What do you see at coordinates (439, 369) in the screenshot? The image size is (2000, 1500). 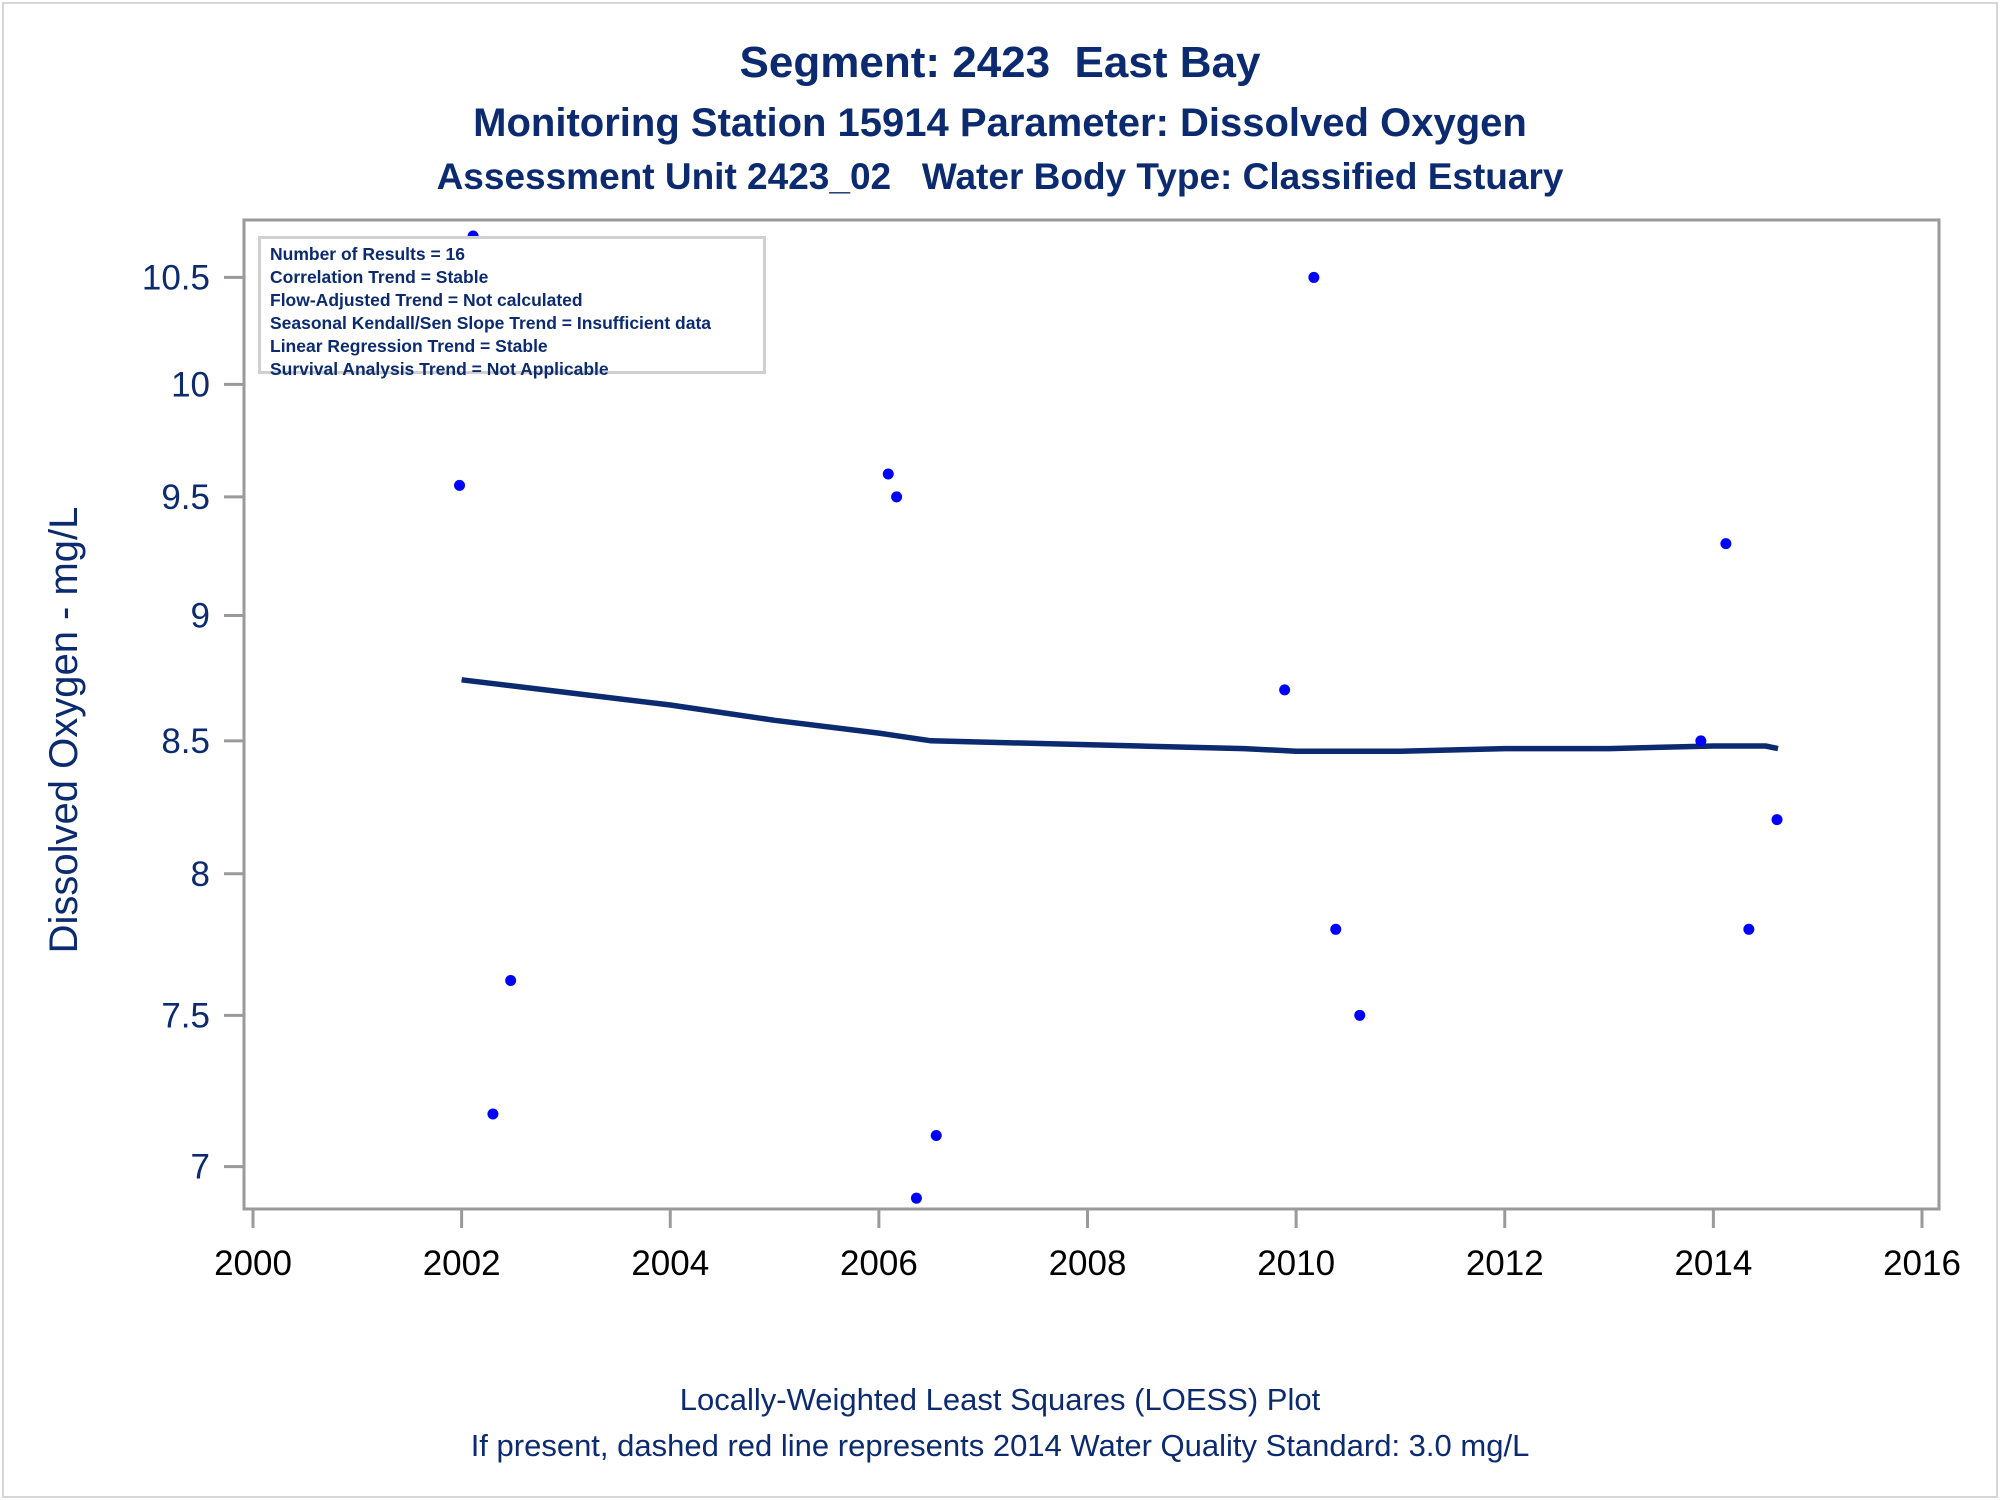 I see `stat-survival-analysis-trend: Survival Analysis Trend = Not Applicable` at bounding box center [439, 369].